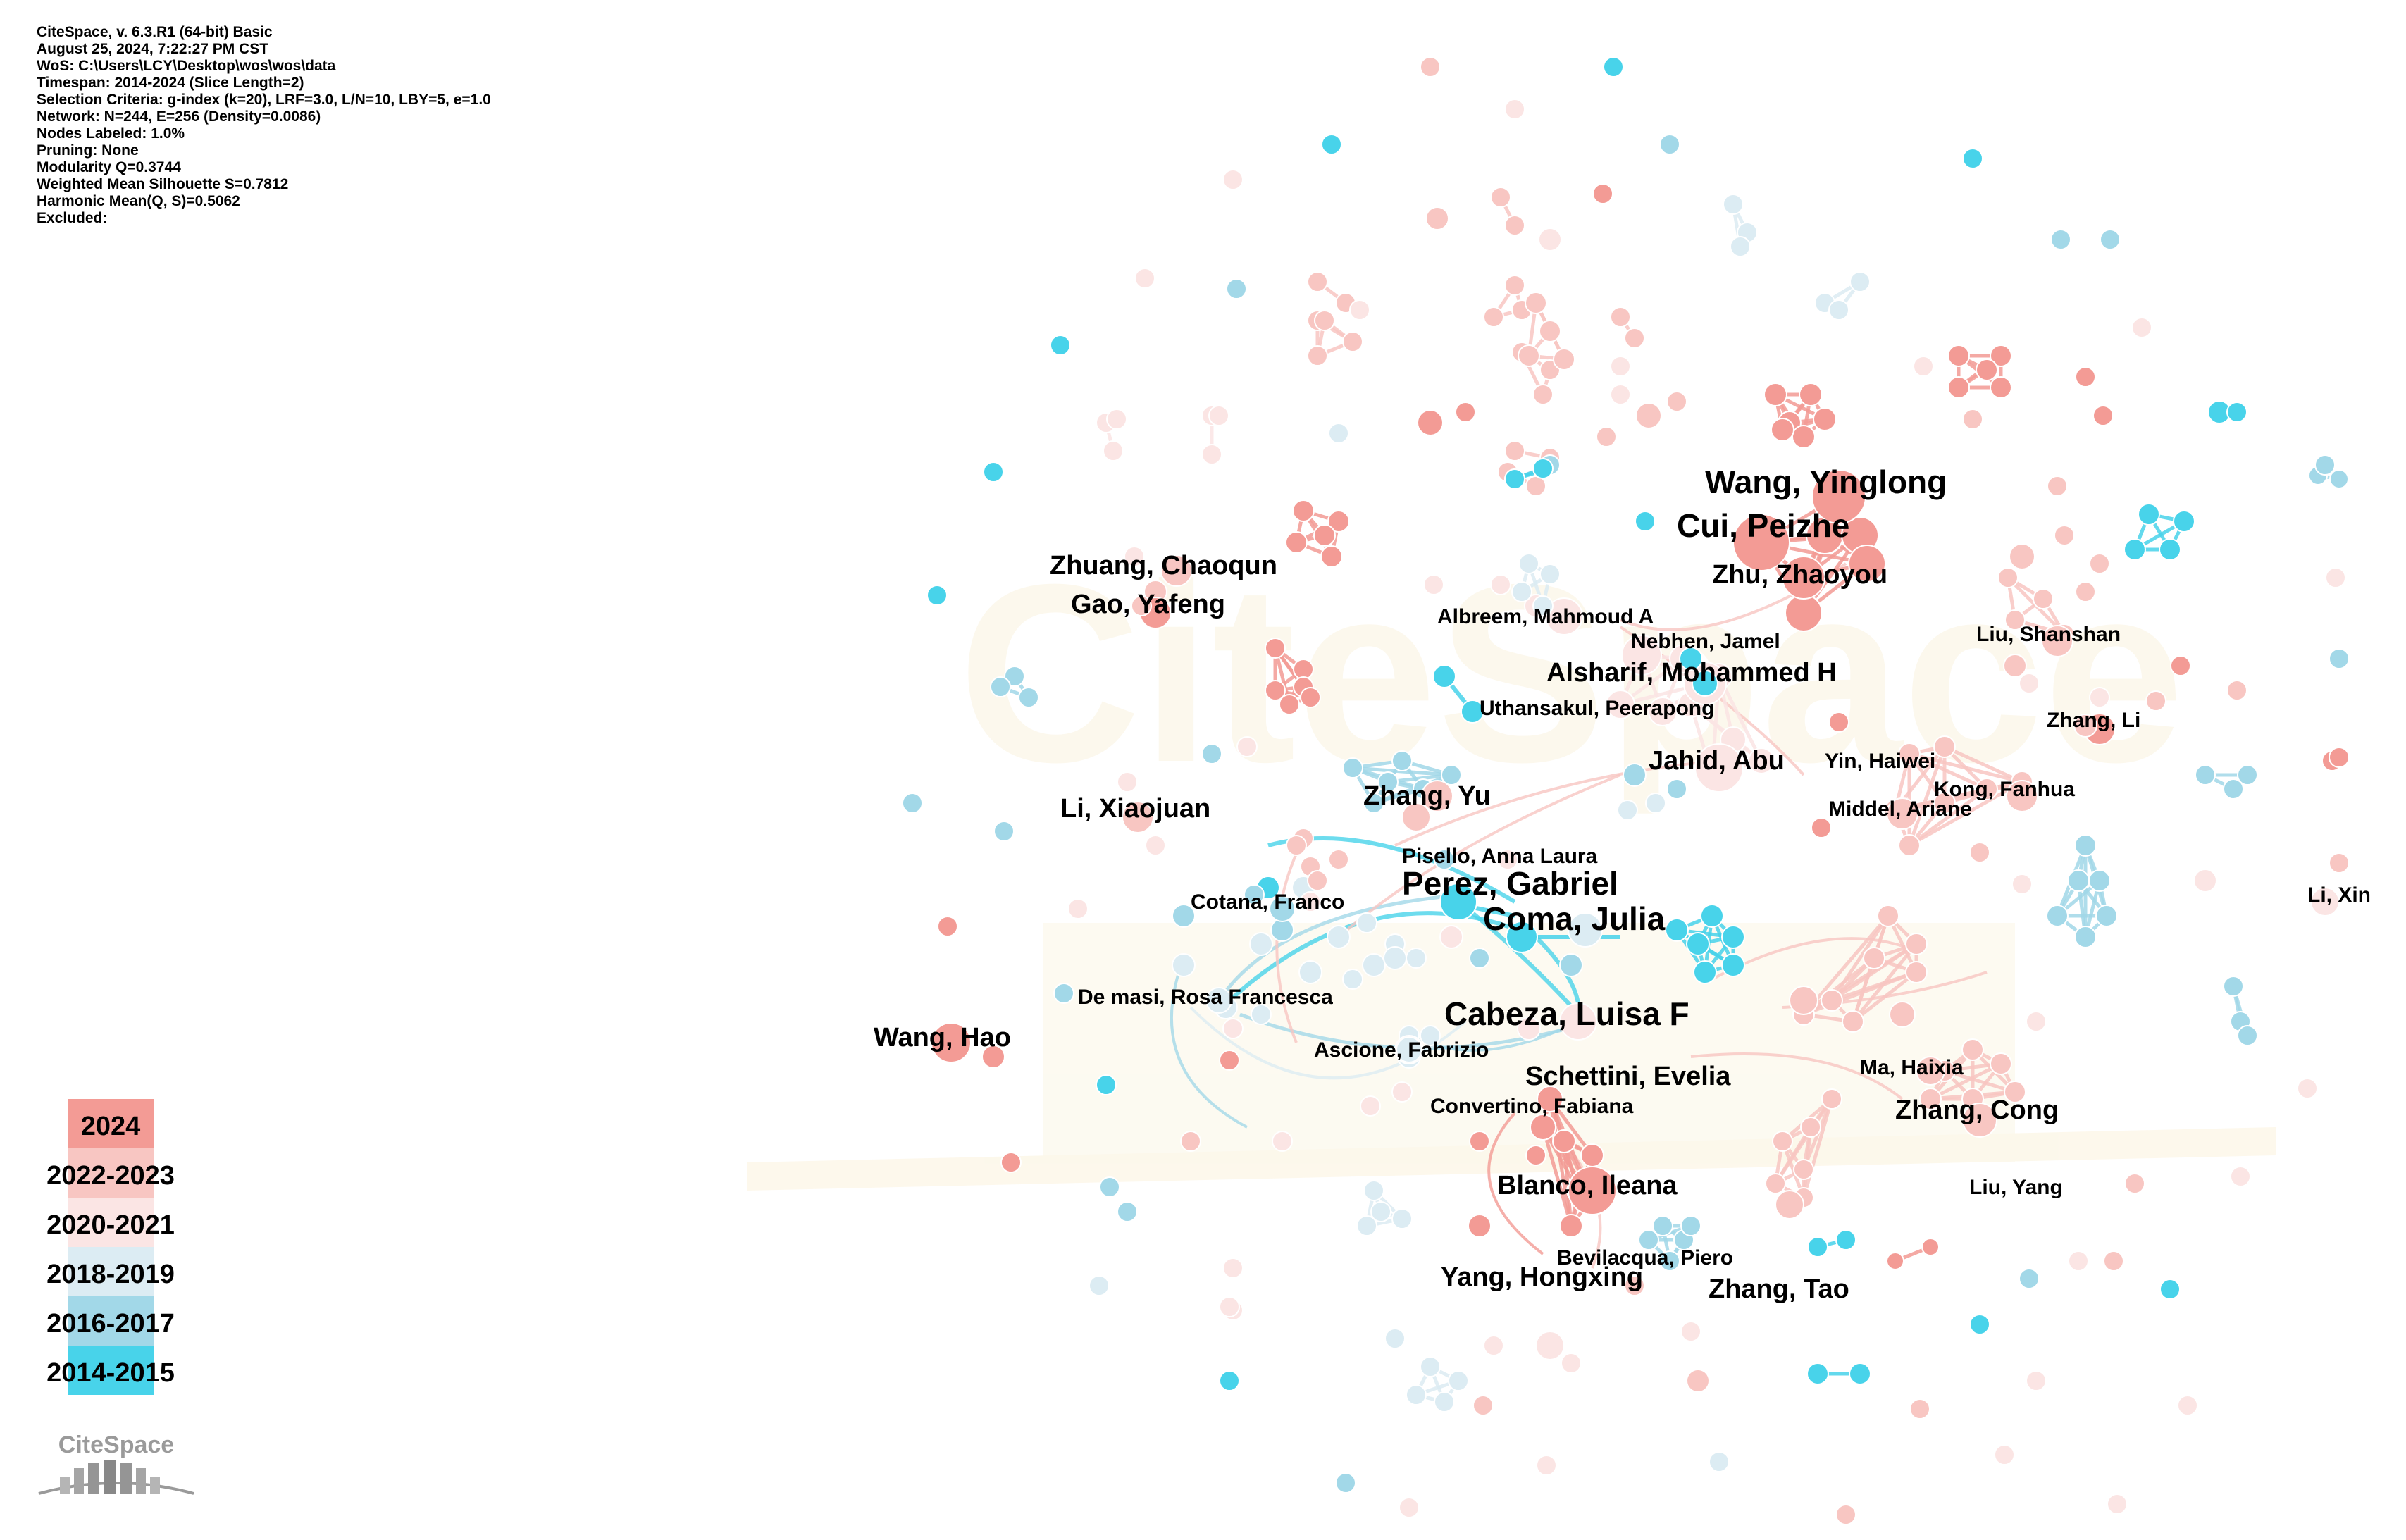  I want to click on author-label: Coma, Julia, so click(1574, 918).